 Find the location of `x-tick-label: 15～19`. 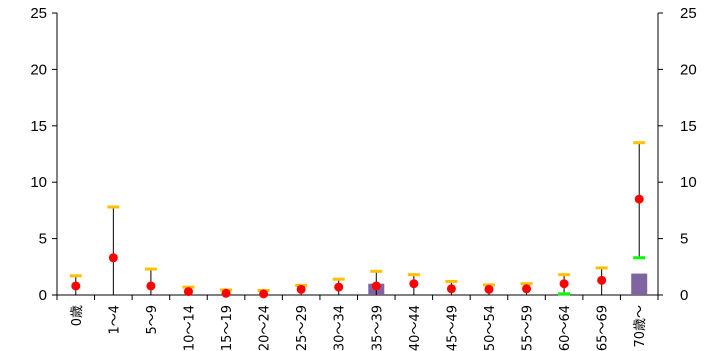

x-tick-label: 15～19 is located at coordinates (227, 328).